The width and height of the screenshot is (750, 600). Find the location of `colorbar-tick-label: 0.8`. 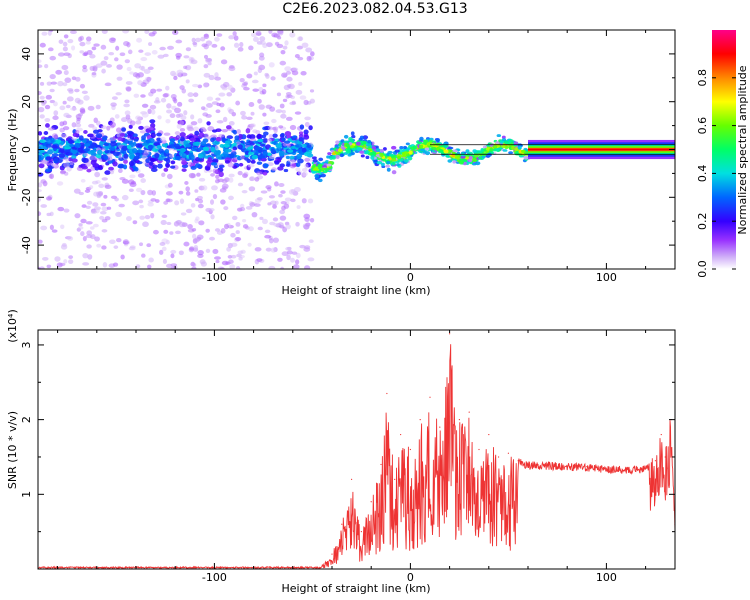

colorbar-tick-label: 0.8 is located at coordinates (702, 78).